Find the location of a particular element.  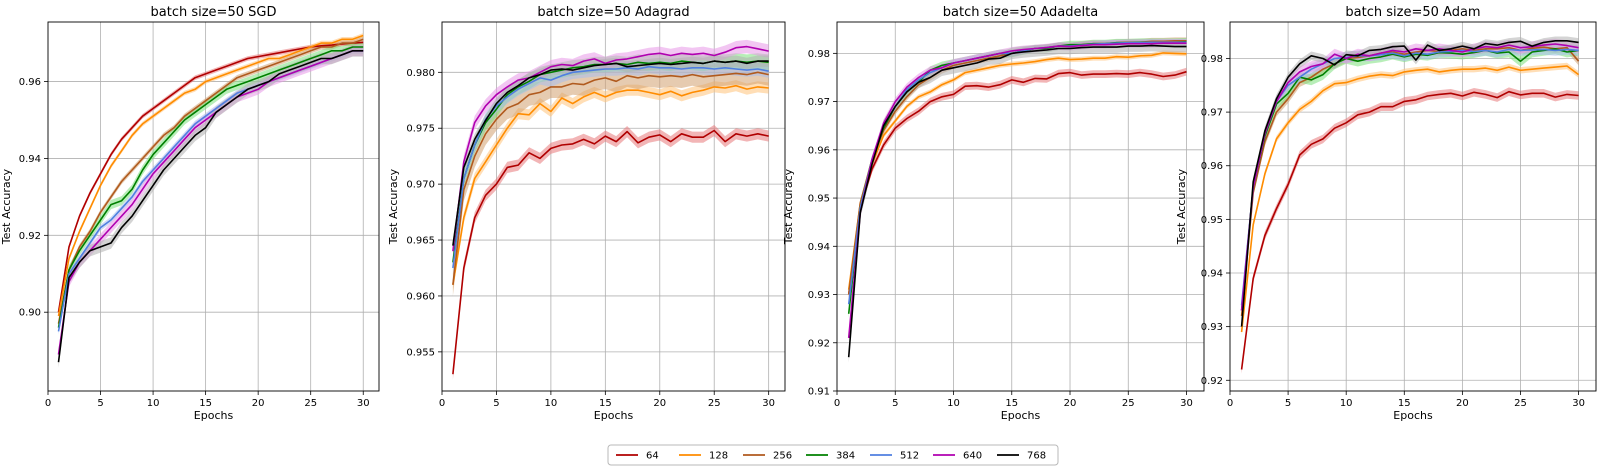

legend-item-64: 64 is located at coordinates (637, 456).